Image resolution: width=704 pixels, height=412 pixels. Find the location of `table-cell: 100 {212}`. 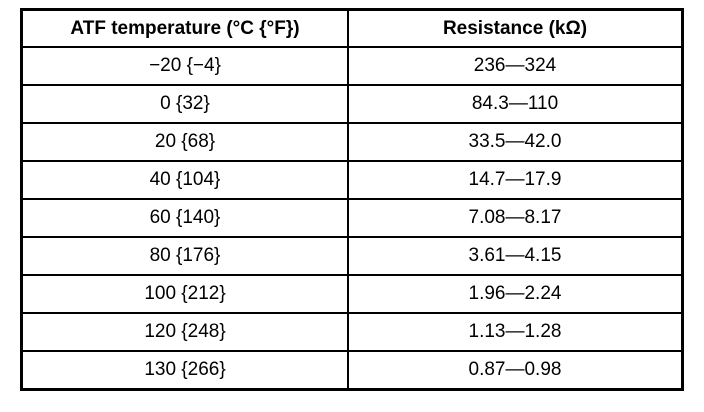

table-cell: 100 {212} is located at coordinates (184, 294).